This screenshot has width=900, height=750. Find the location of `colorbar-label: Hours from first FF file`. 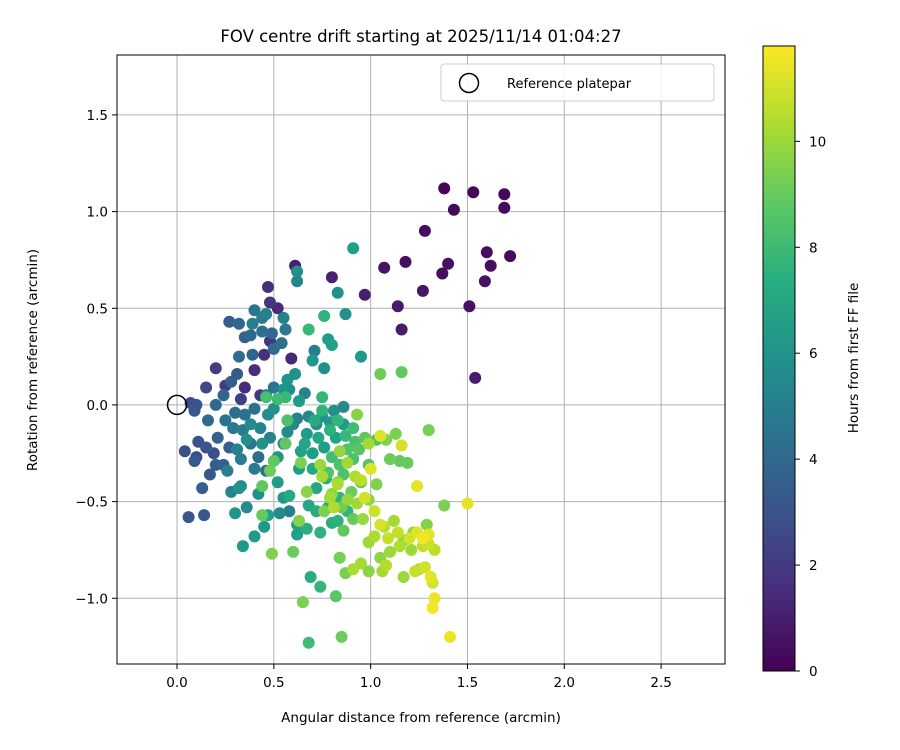

colorbar-label: Hours from first FF file is located at coordinates (854, 358).